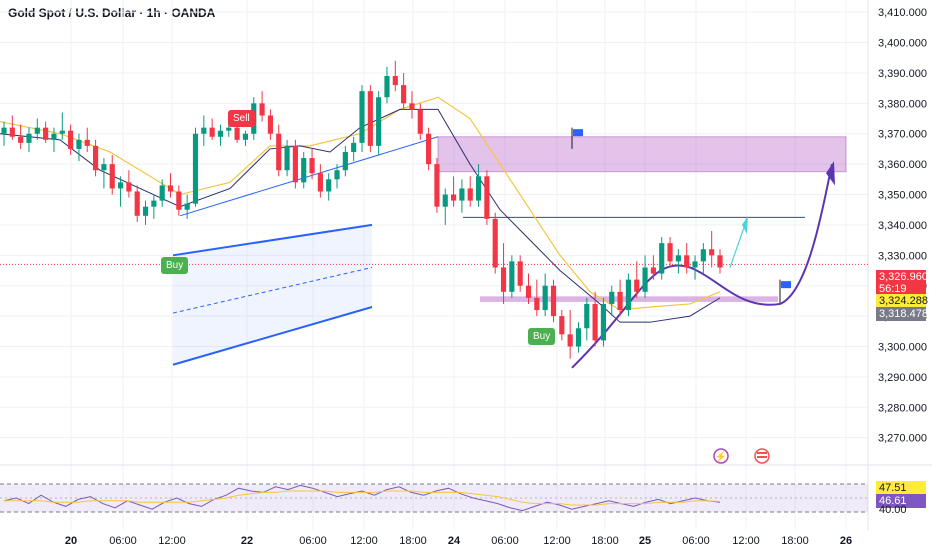 This screenshot has width=932, height=550. What do you see at coordinates (901, 289) in the screenshot?
I see `bar-countdown: 56:19` at bounding box center [901, 289].